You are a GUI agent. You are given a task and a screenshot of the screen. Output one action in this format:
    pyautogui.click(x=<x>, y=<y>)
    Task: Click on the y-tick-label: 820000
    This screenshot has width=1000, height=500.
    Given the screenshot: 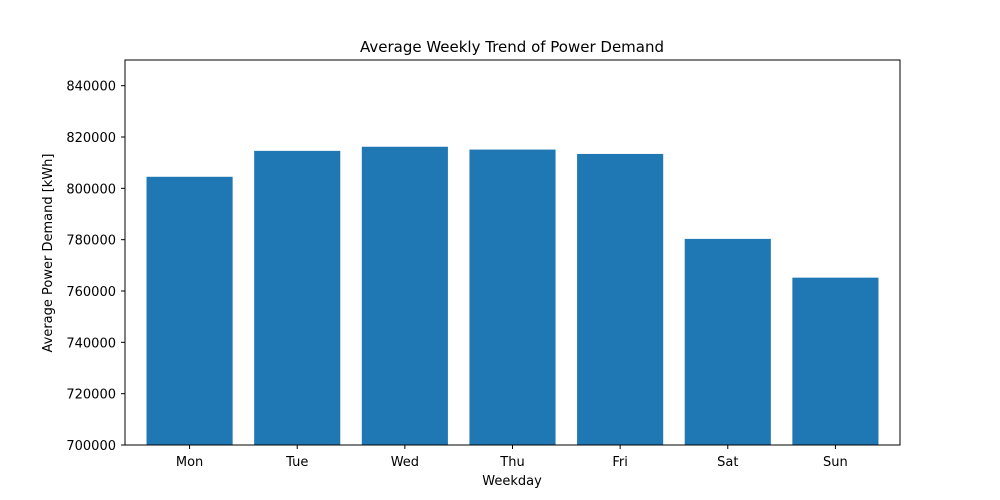 What is the action you would take?
    pyautogui.click(x=91, y=138)
    